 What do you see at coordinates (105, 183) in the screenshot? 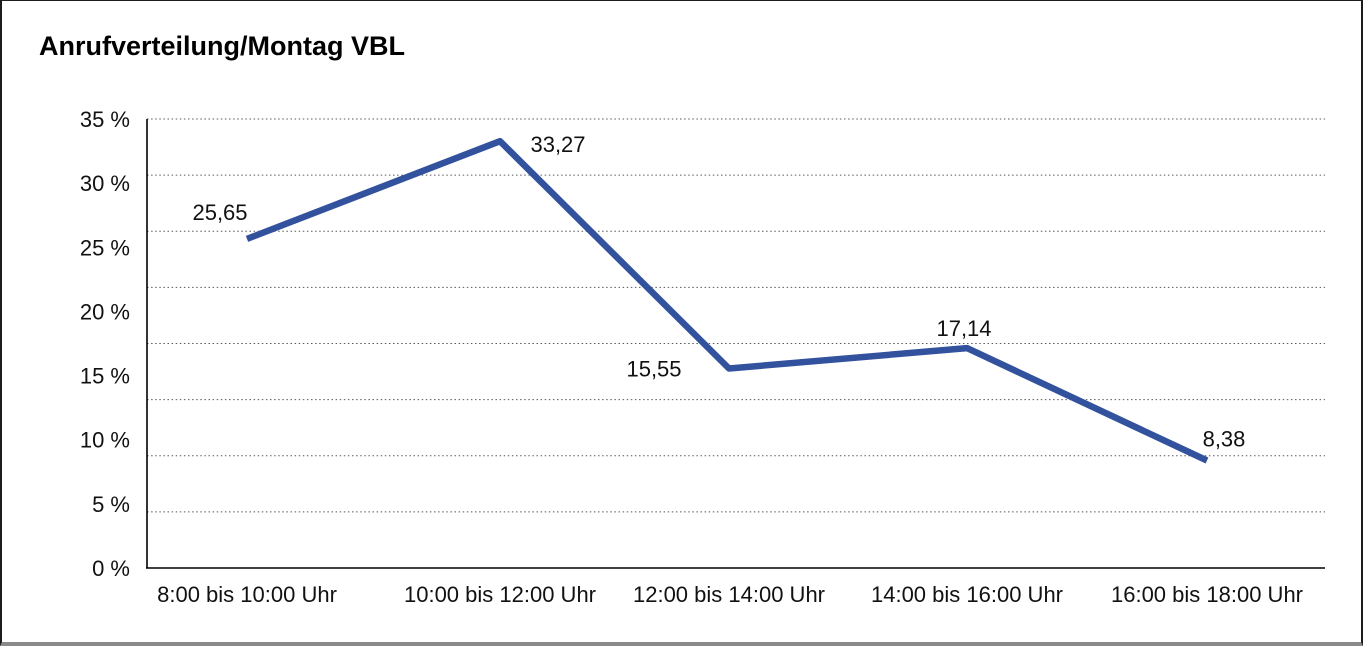
I see `y-axis-tick-label: 30 %` at bounding box center [105, 183].